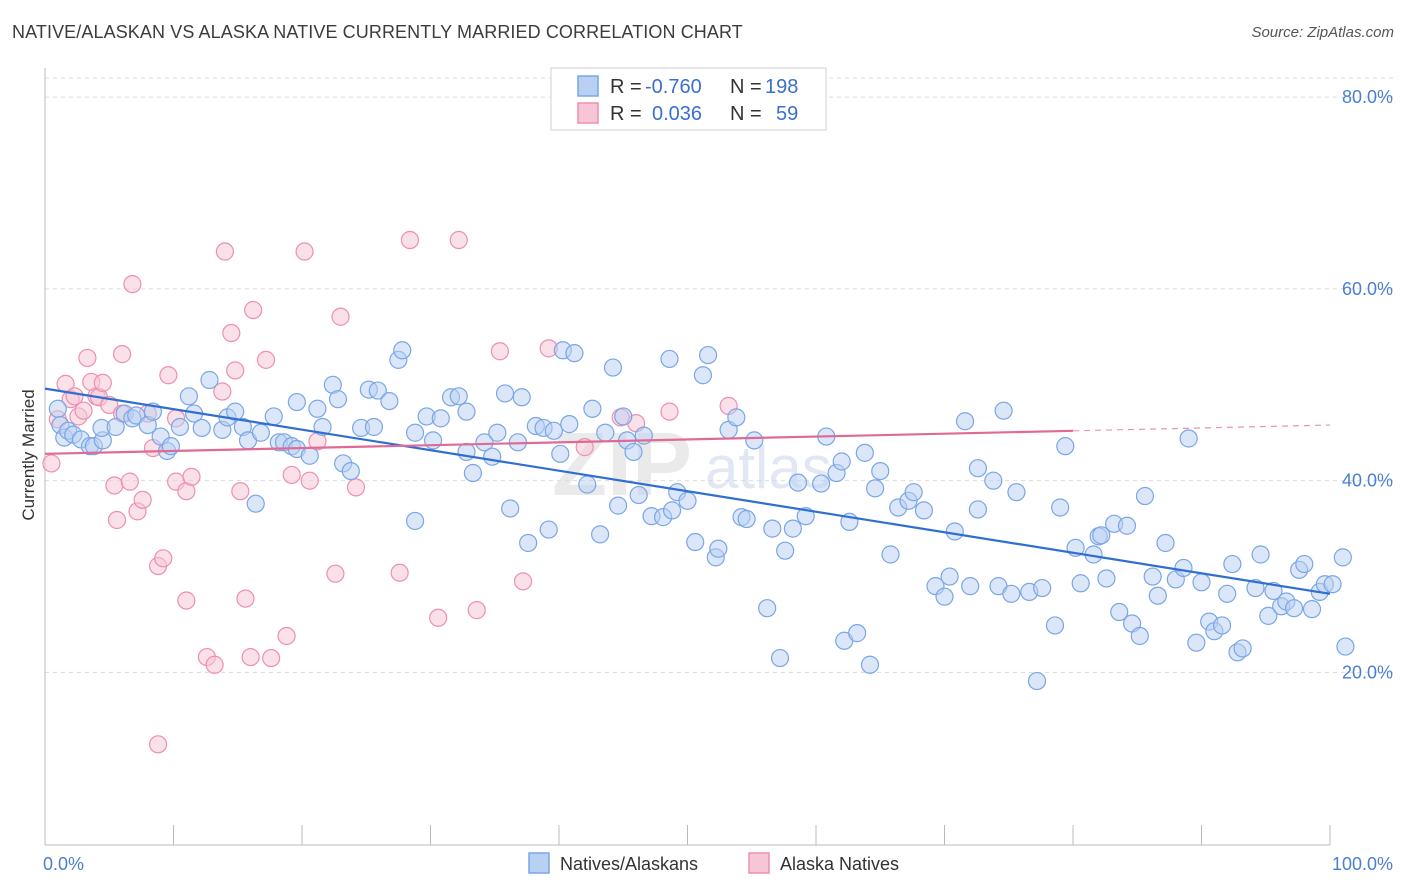 This screenshot has height=892, width=1406. What do you see at coordinates (559, 442) in the screenshot?
I see `alaska-natives-trendline` at bounding box center [559, 442].